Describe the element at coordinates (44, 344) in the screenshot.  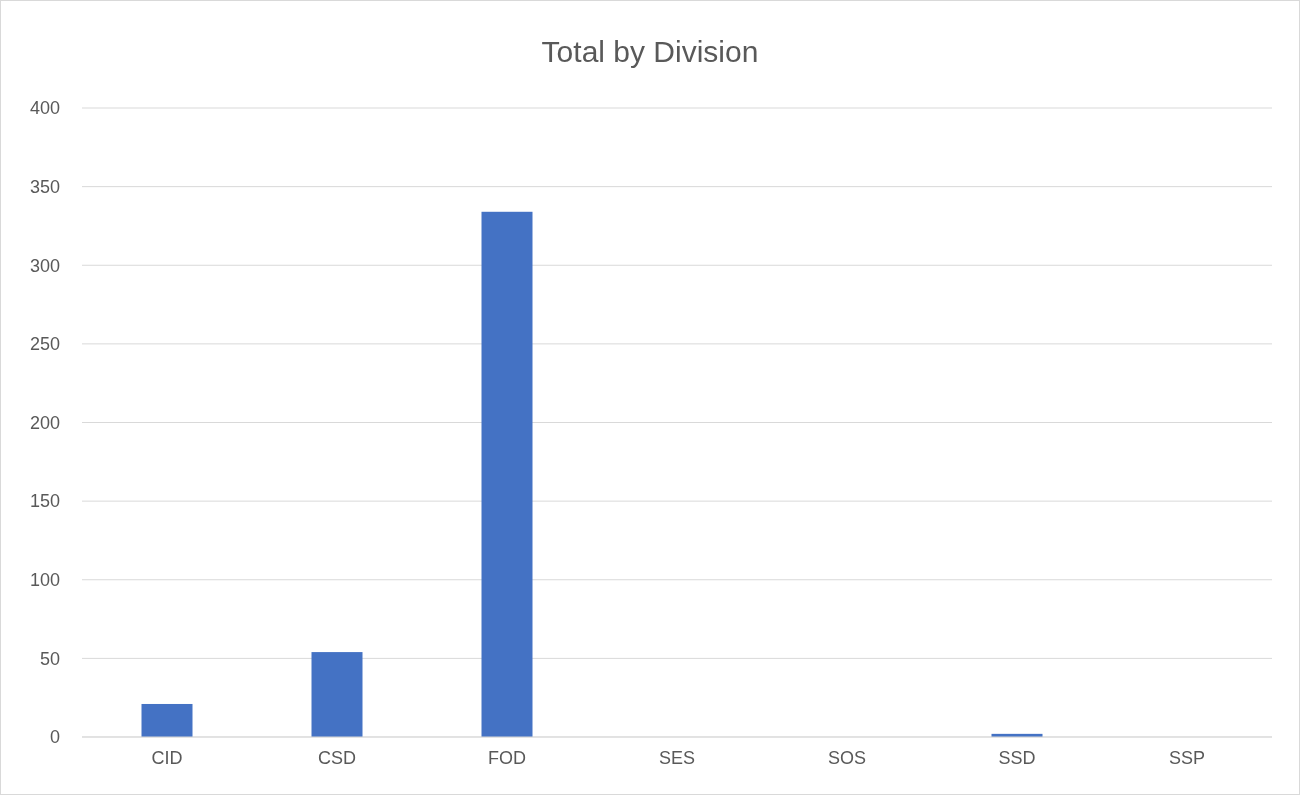
I see `y-tick-label: 250` at that location.